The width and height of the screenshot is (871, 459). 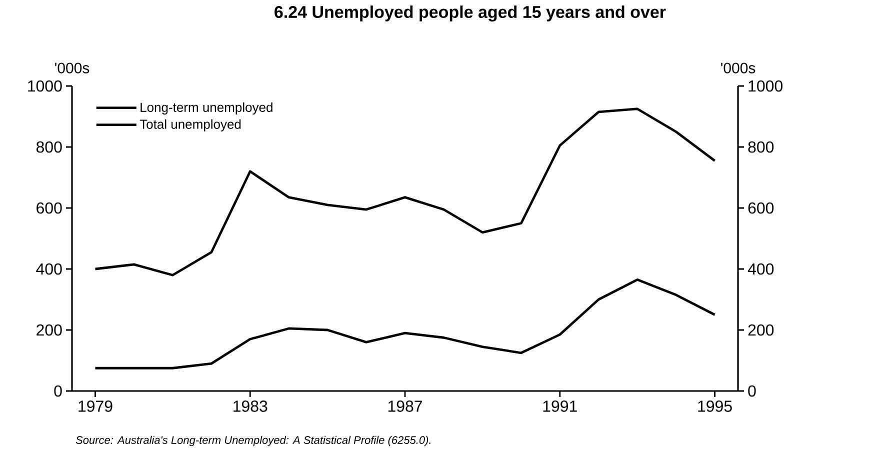 I want to click on legend-label: Total unemployed, so click(x=190, y=125).